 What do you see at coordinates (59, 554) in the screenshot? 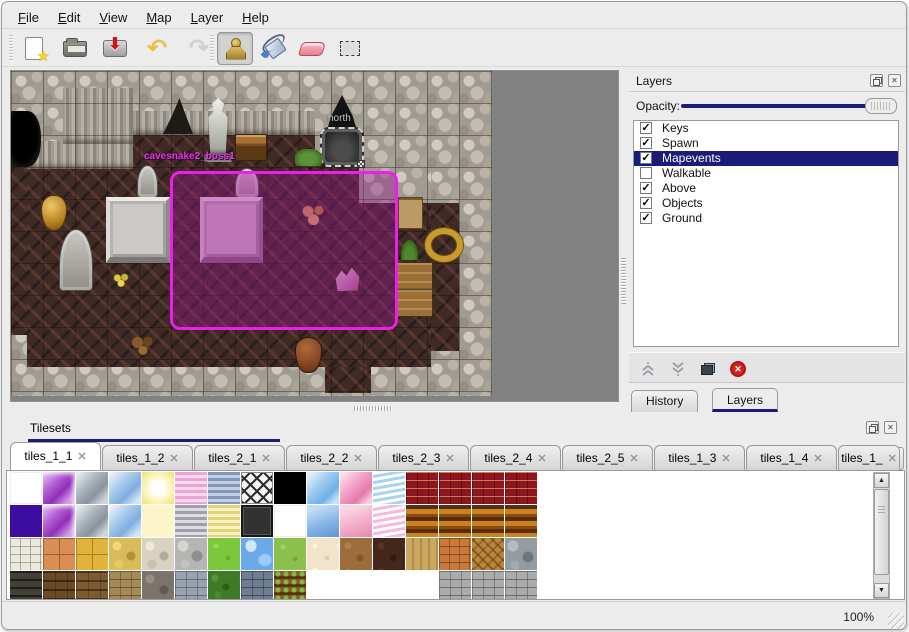
I see `tile-tiles-orange` at bounding box center [59, 554].